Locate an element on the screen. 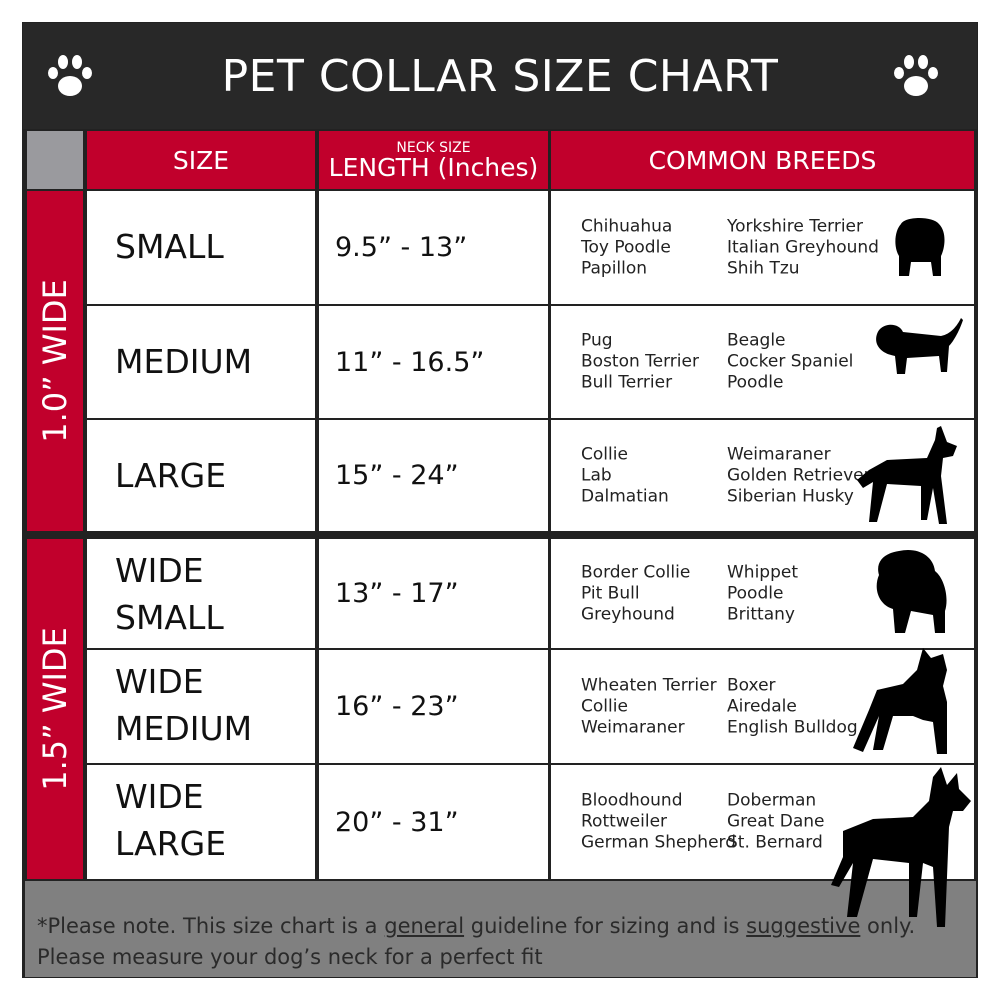  underlined-general: general is located at coordinates (424, 926).